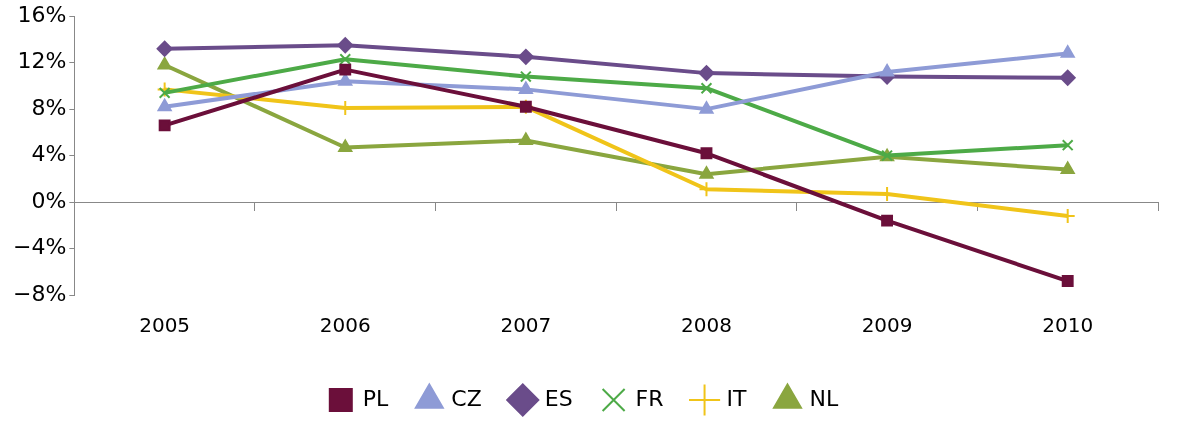  Describe the element at coordinates (49, 154) in the screenshot. I see `y-tick-label: 4%` at that location.